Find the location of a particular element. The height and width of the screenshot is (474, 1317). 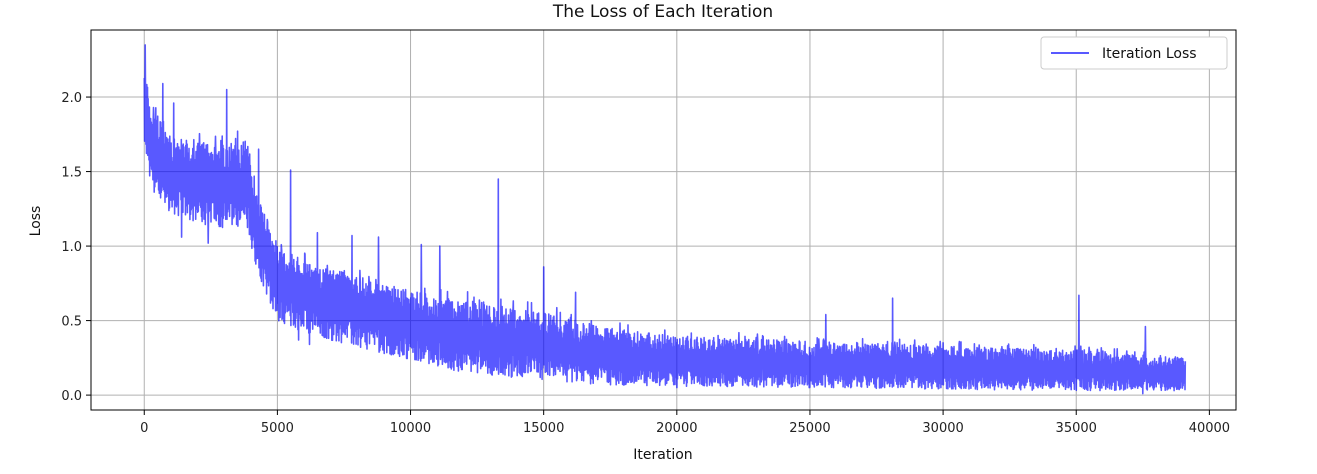

x-tick-label: 25000 is located at coordinates (809, 428).